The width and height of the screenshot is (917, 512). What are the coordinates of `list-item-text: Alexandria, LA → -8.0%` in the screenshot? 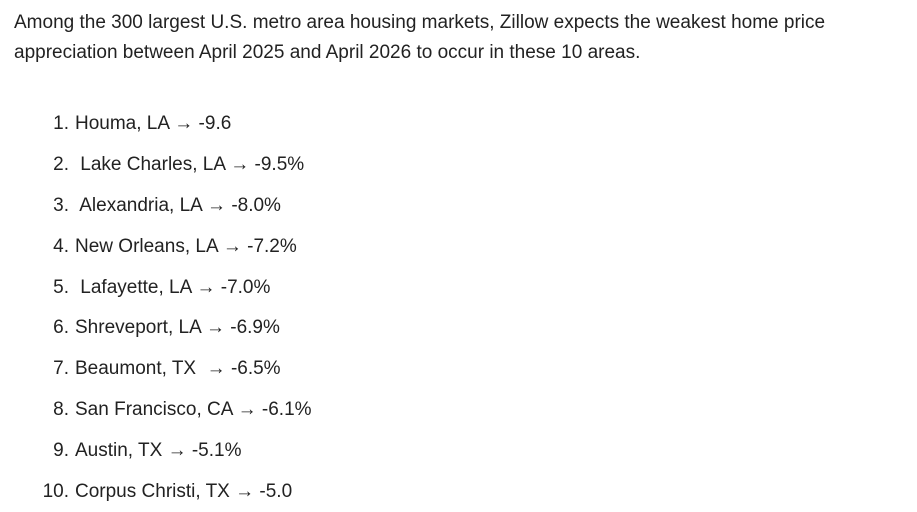 It's located at (178, 205).